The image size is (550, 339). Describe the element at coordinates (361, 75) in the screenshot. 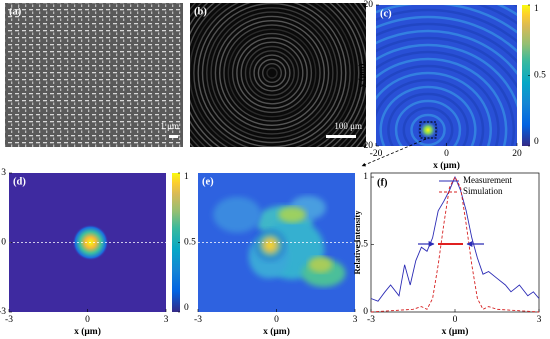

I see `y-axis-label: y (μm)` at that location.